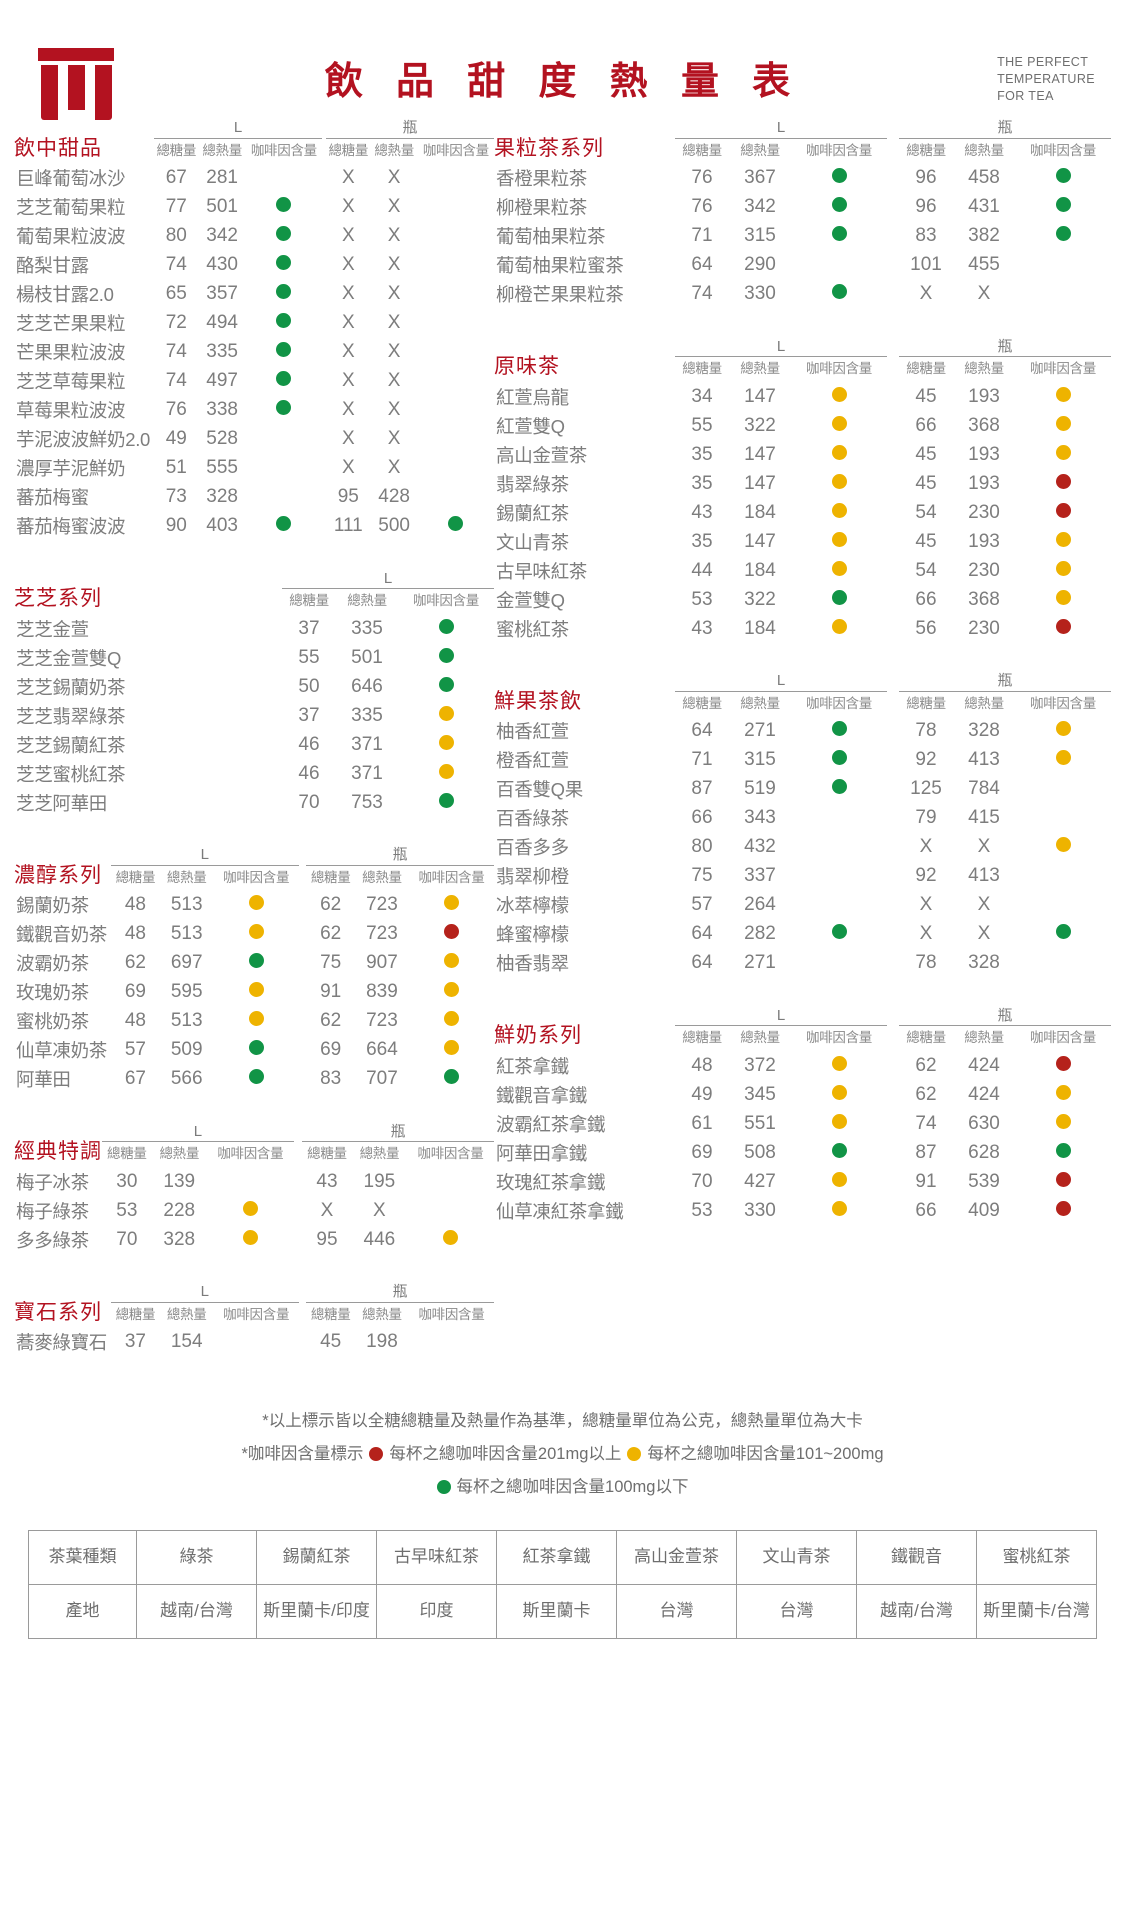  What do you see at coordinates (52, 1021) in the screenshot?
I see `drink-name: 蜜桃奶茶` at bounding box center [52, 1021].